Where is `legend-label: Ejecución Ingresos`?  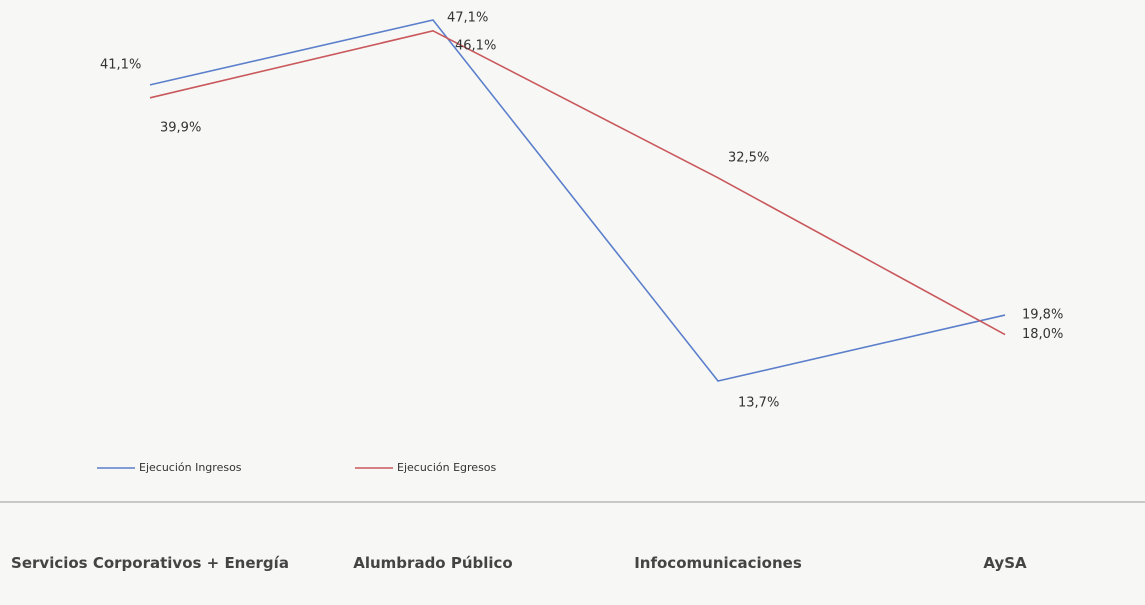
legend-label: Ejecución Ingresos is located at coordinates (190, 467).